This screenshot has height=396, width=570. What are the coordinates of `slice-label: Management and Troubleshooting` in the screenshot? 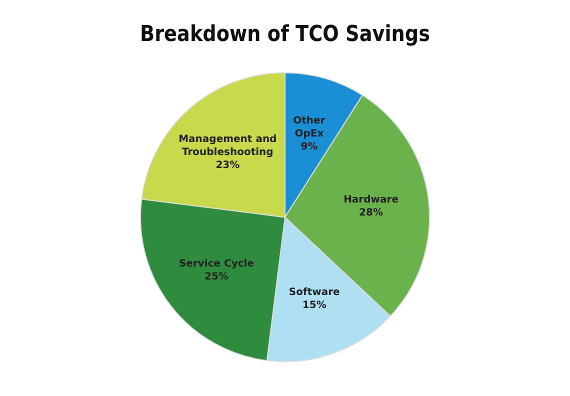 It's located at (227, 146).